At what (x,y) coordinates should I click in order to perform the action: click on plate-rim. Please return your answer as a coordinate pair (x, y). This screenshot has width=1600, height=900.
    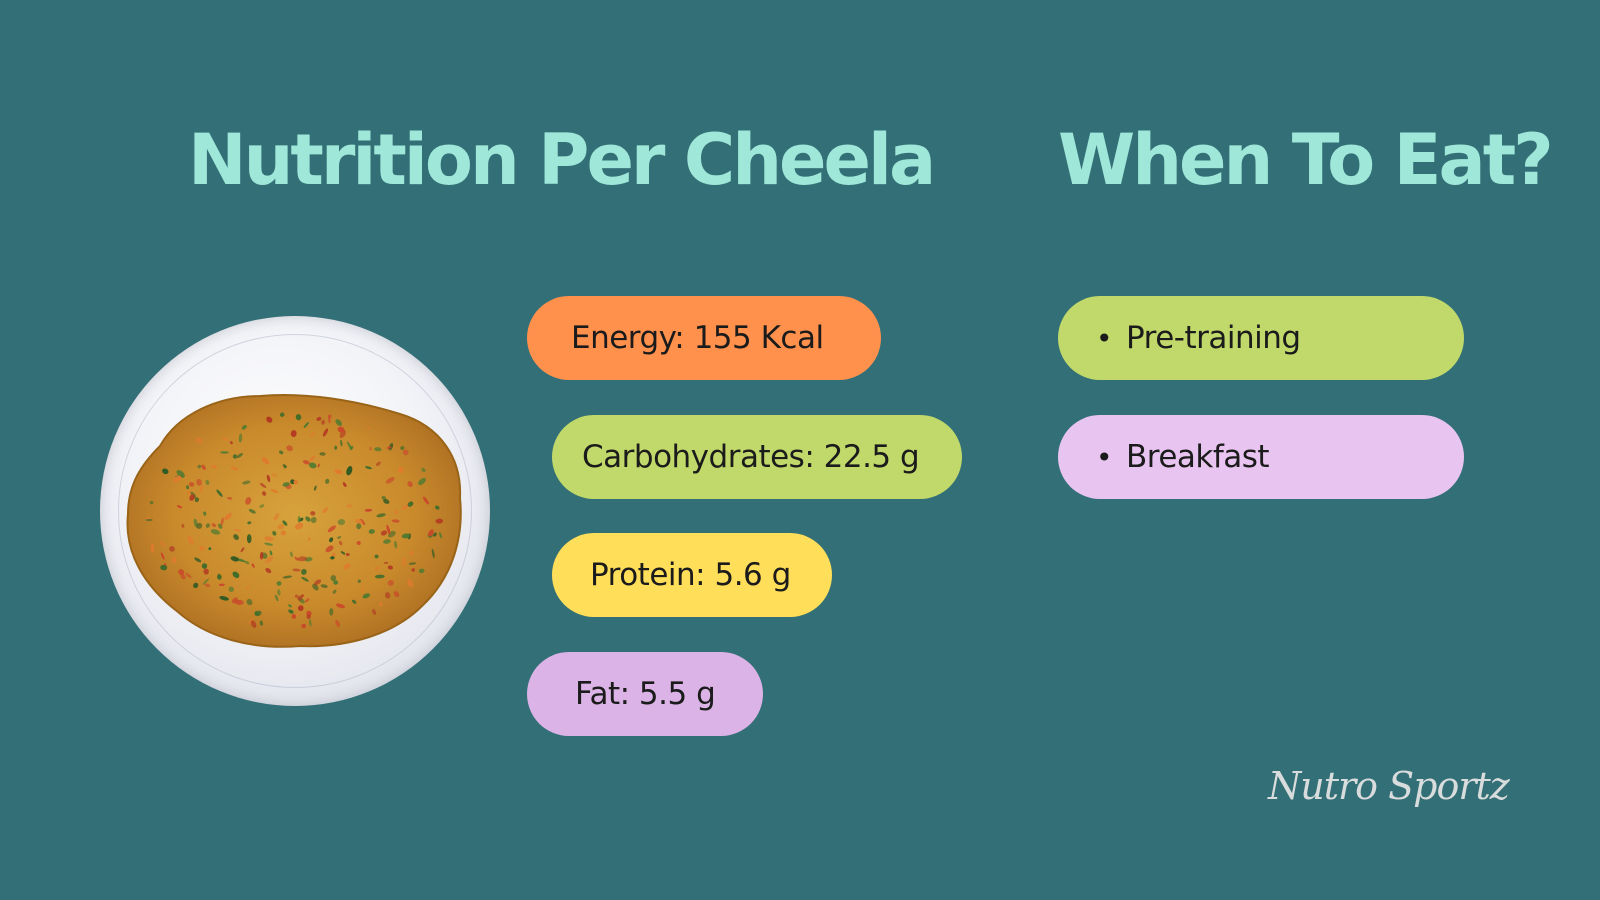
    Looking at the image, I should click on (295, 511).